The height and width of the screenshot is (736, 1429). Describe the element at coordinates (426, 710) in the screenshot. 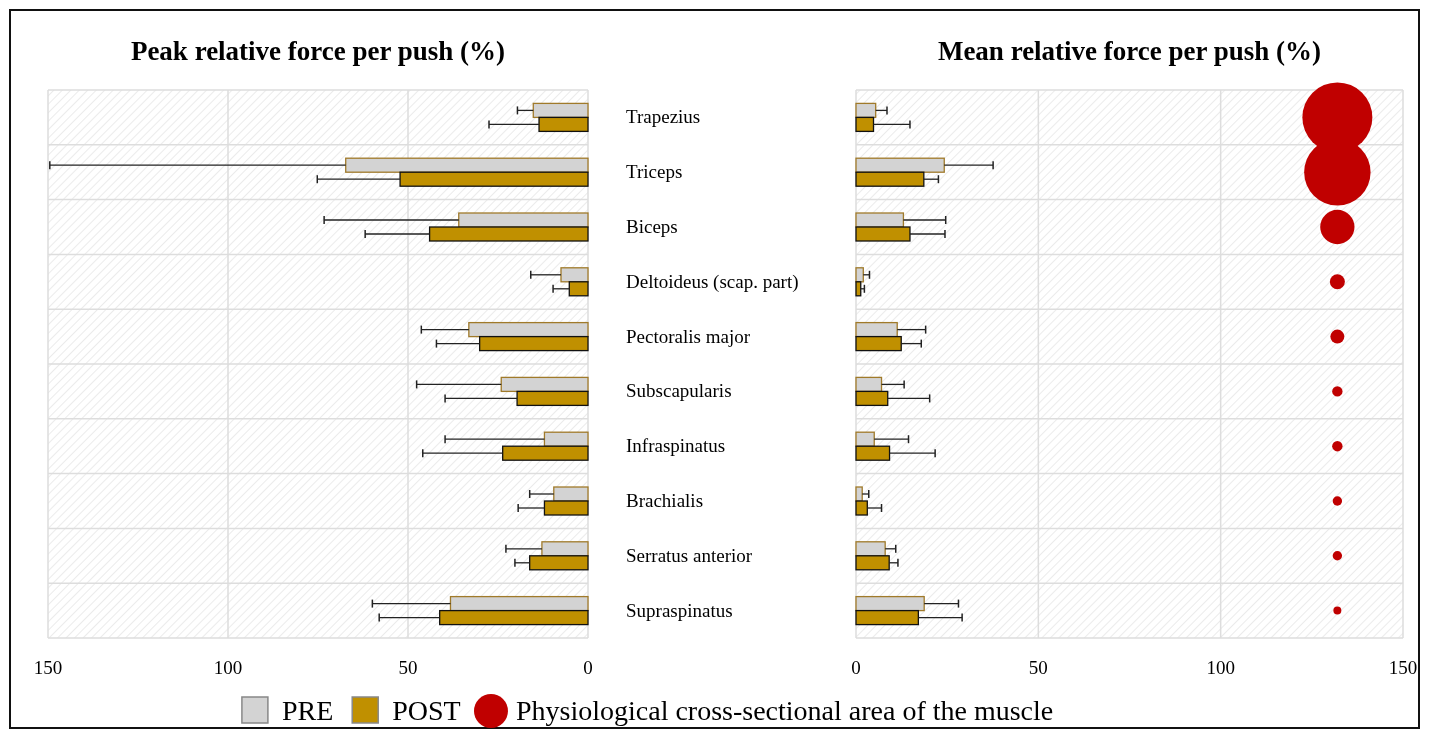

I see `legend-label: POST` at that location.